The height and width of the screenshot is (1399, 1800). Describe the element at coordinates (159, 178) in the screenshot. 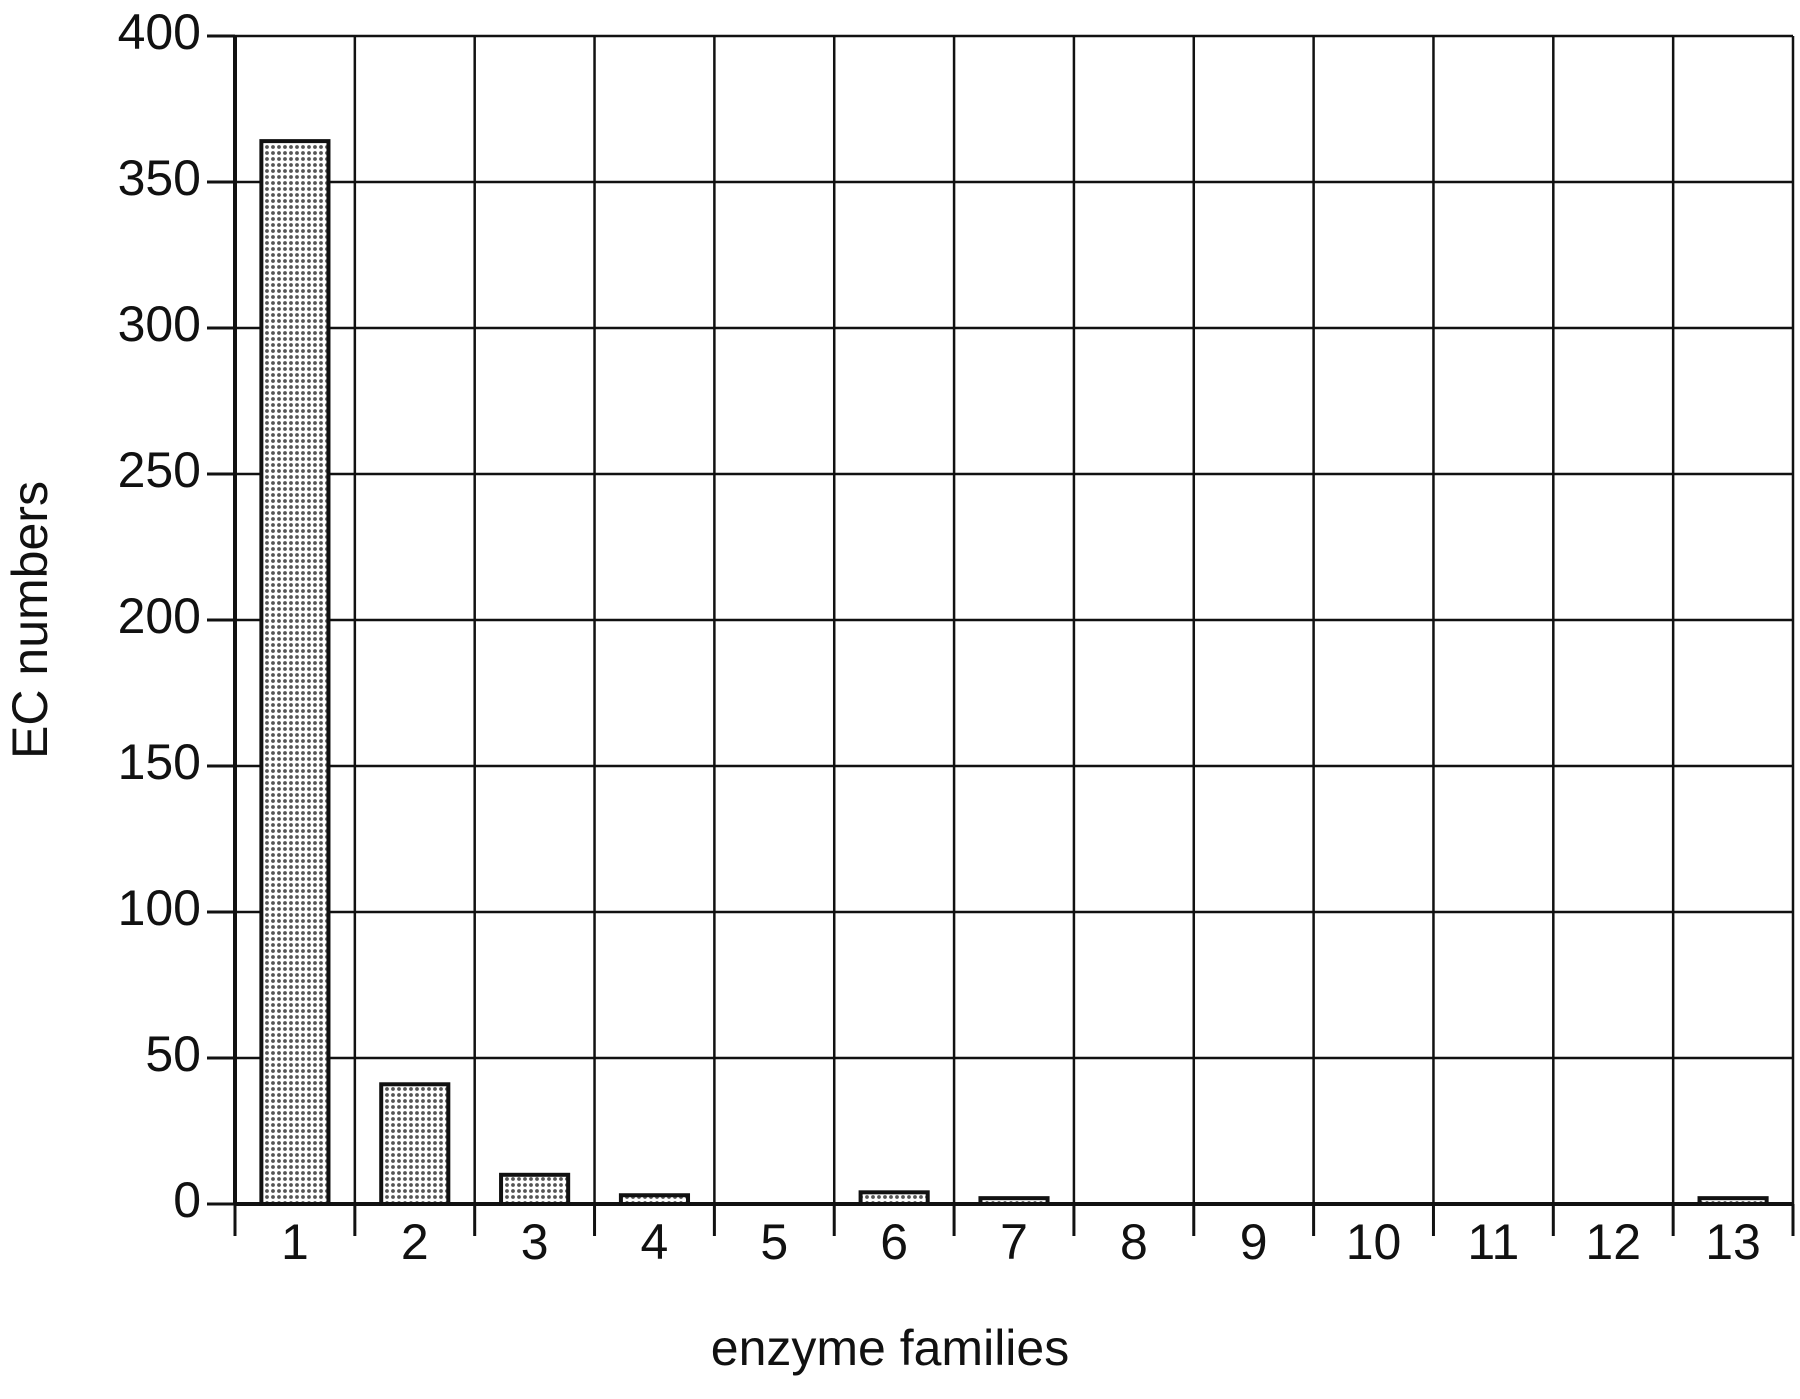

I see `y-tick-label: 350` at that location.